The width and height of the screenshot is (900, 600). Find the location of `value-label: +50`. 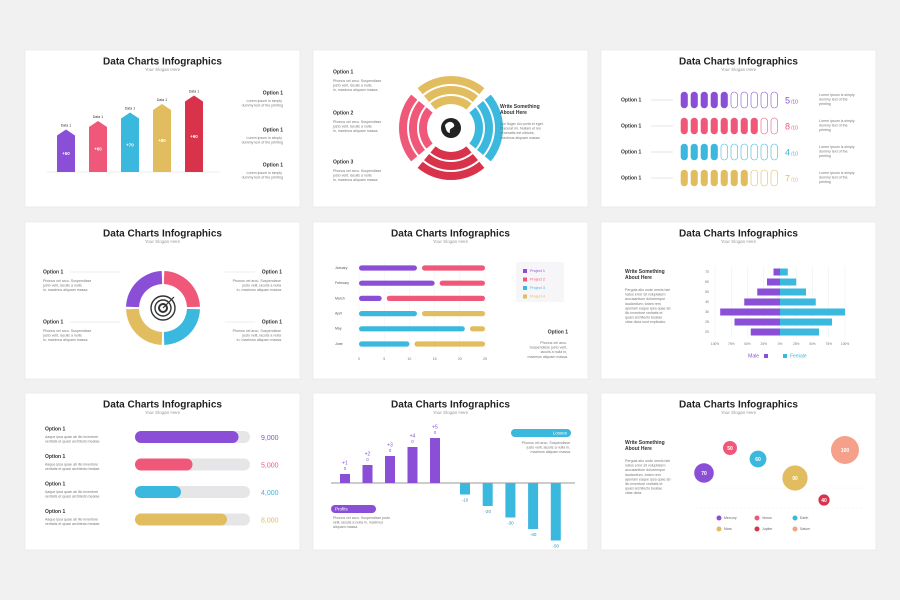

value-label: +50 is located at coordinates (66, 153).